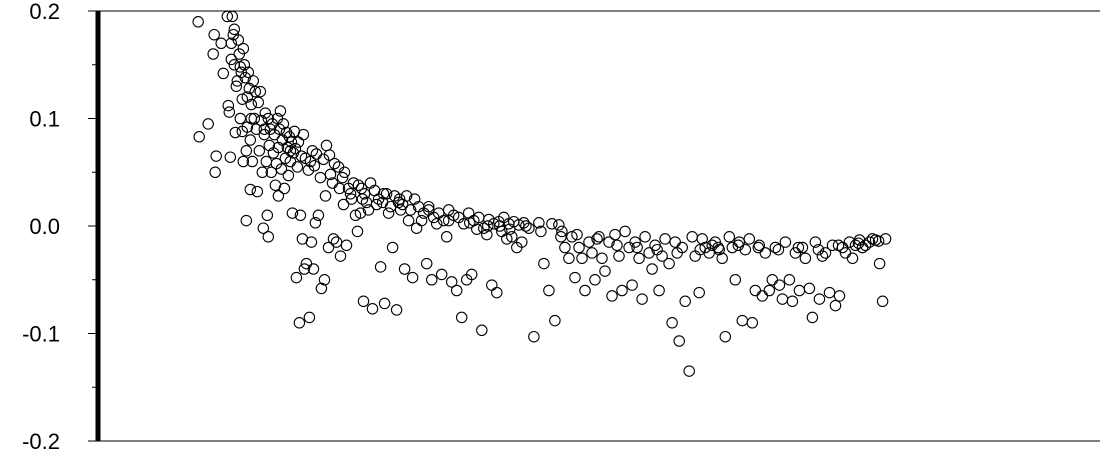  Describe the element at coordinates (41, 334) in the screenshot. I see `y-tick-label: -0.1` at that location.